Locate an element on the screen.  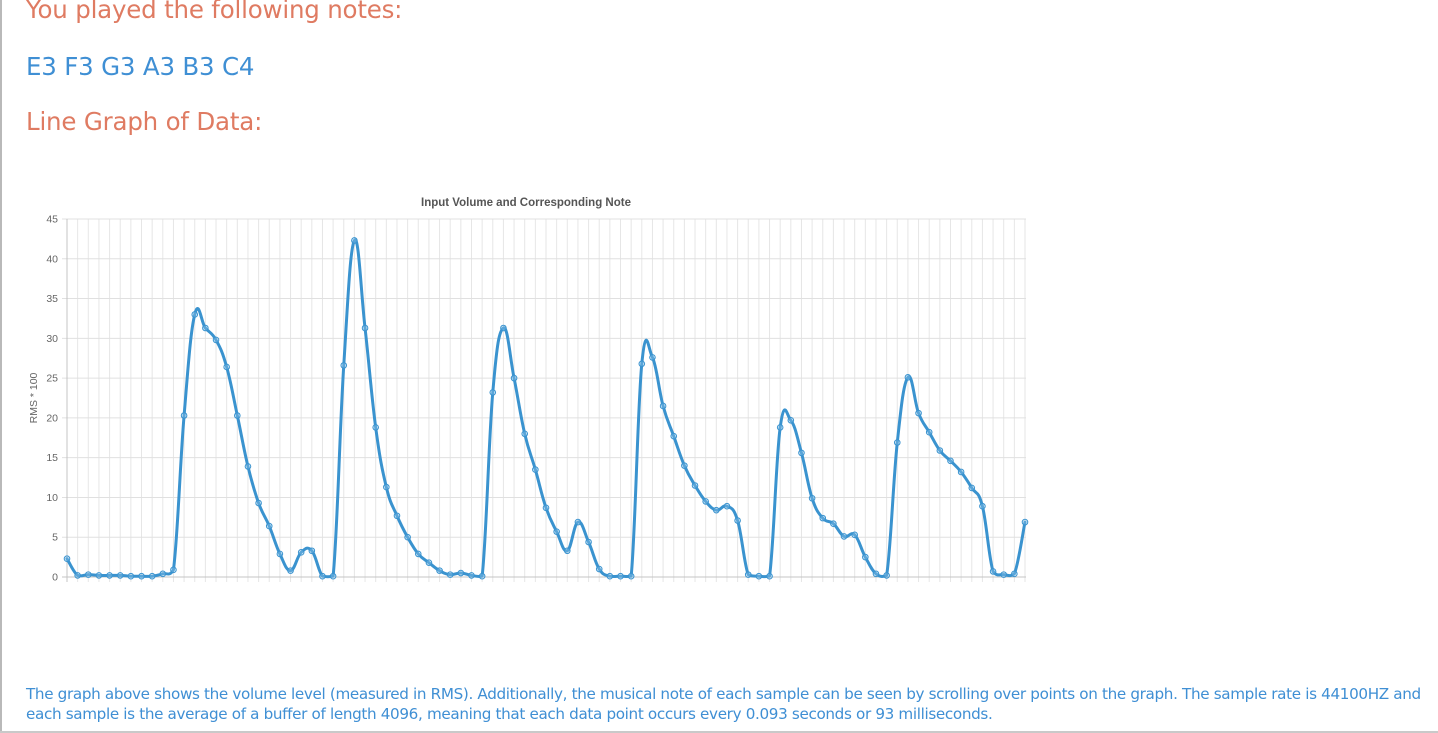
y-tick-label: 15 is located at coordinates (52, 458).